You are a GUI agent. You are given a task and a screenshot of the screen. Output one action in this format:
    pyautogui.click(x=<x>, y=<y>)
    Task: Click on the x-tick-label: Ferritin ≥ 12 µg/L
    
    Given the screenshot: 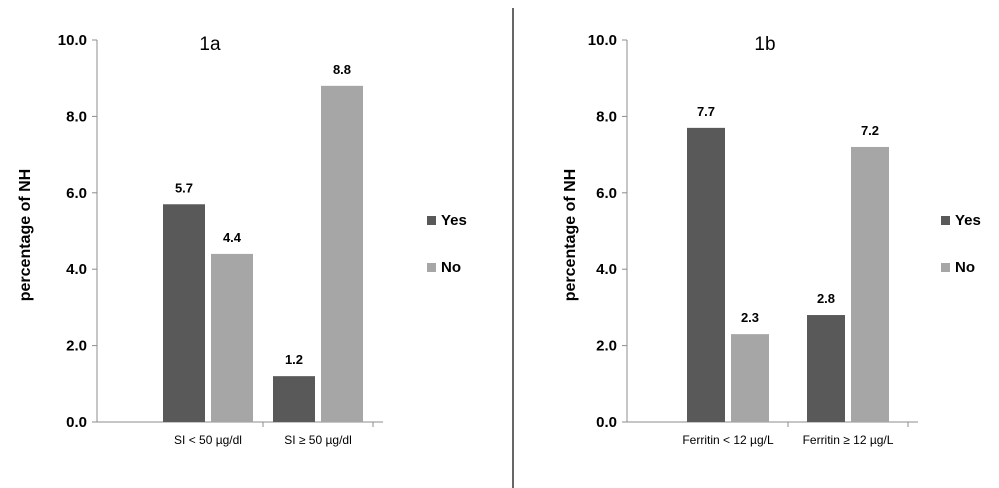 What is the action you would take?
    pyautogui.click(x=848, y=440)
    